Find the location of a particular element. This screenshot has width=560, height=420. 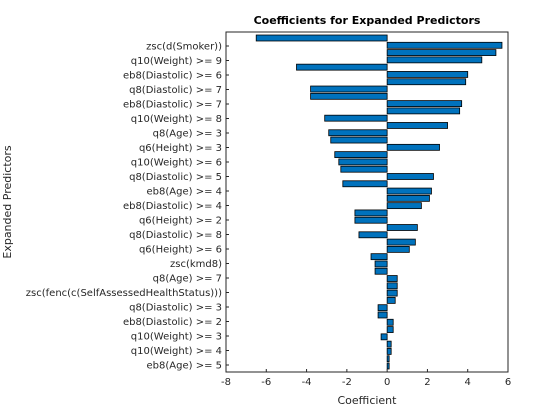

y-tick-label: q10(Weight) >= 4 is located at coordinates (176, 351).